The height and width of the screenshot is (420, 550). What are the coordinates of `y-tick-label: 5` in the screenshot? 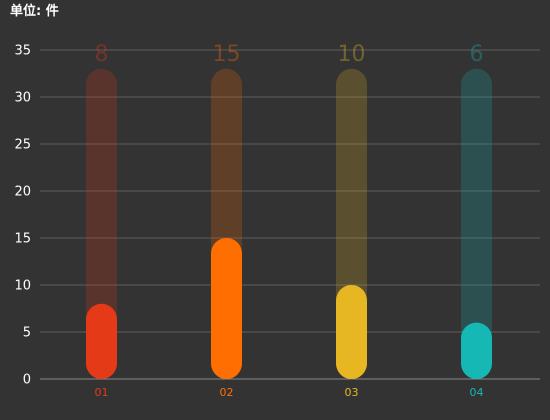 It's located at (27, 333).